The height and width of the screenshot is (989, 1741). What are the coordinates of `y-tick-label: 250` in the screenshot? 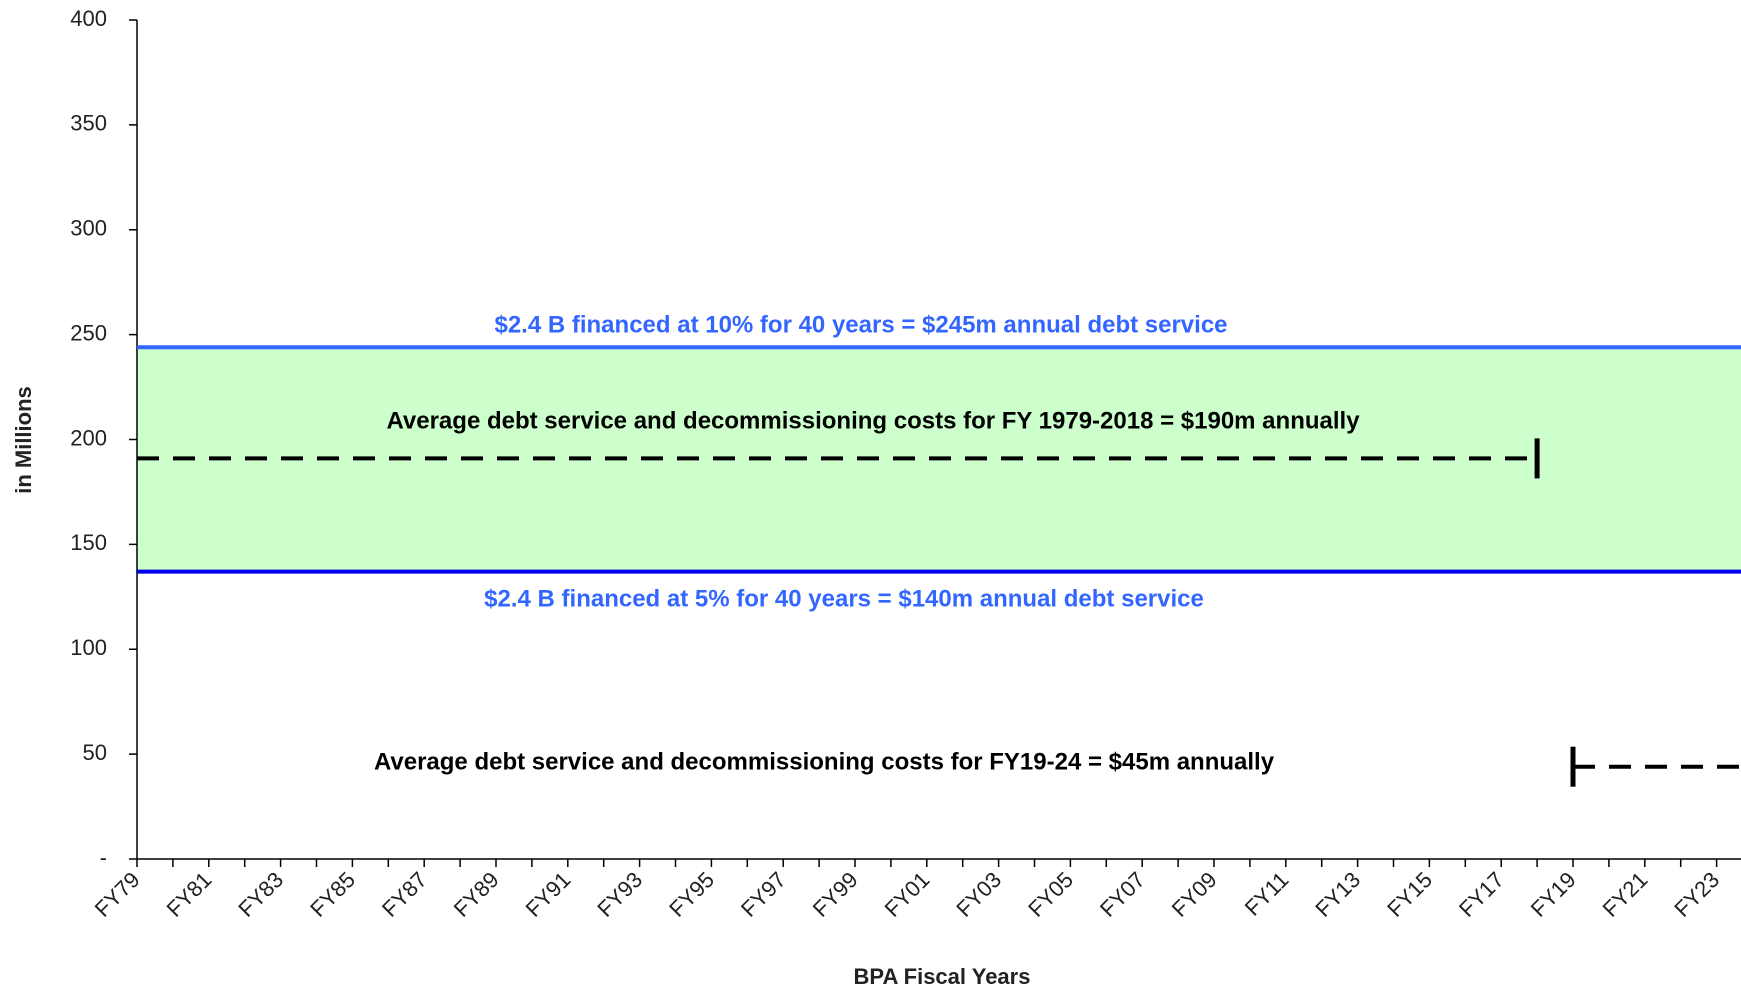 It's located at (88, 332).